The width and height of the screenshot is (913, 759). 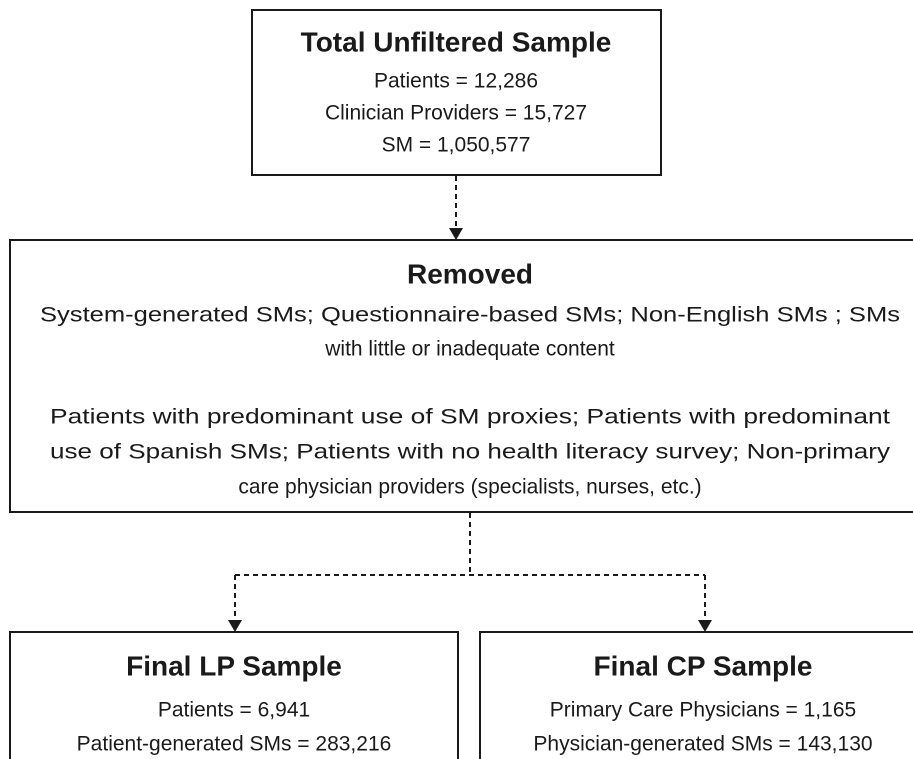 I want to click on node-title: Total Unfiltered Sample, so click(x=456, y=41).